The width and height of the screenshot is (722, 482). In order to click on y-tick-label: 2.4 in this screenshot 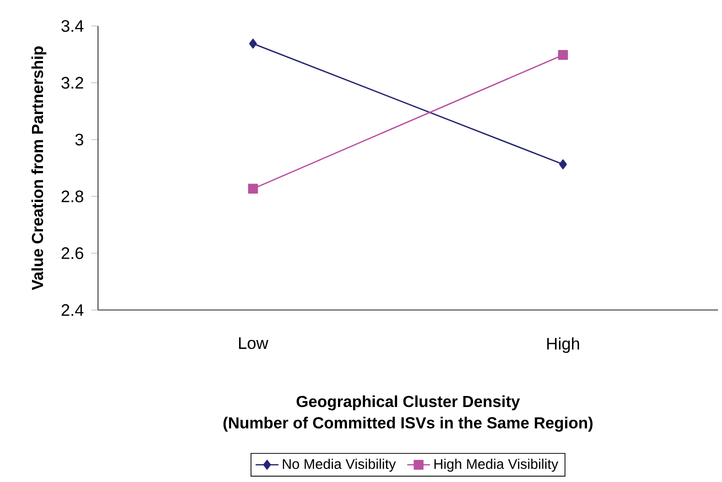, I will do `click(73, 310)`.